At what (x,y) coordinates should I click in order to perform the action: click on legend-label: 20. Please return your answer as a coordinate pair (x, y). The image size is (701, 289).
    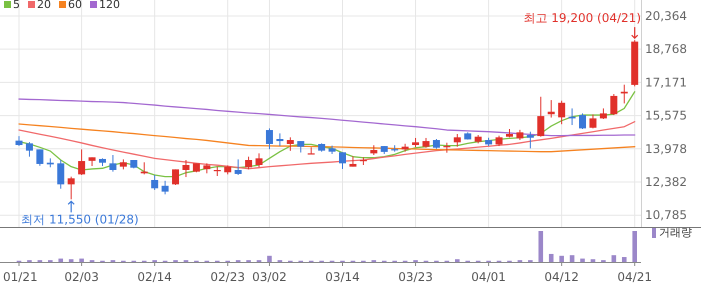
    Looking at the image, I should click on (44, 5).